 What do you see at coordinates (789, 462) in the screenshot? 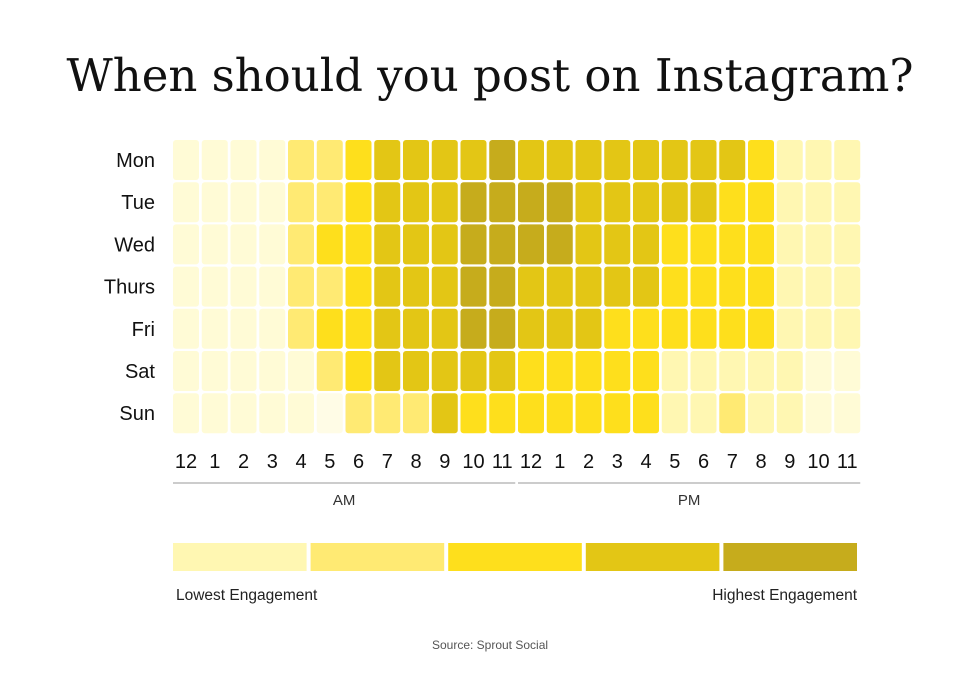
I see `hour-label: 9` at bounding box center [789, 462].